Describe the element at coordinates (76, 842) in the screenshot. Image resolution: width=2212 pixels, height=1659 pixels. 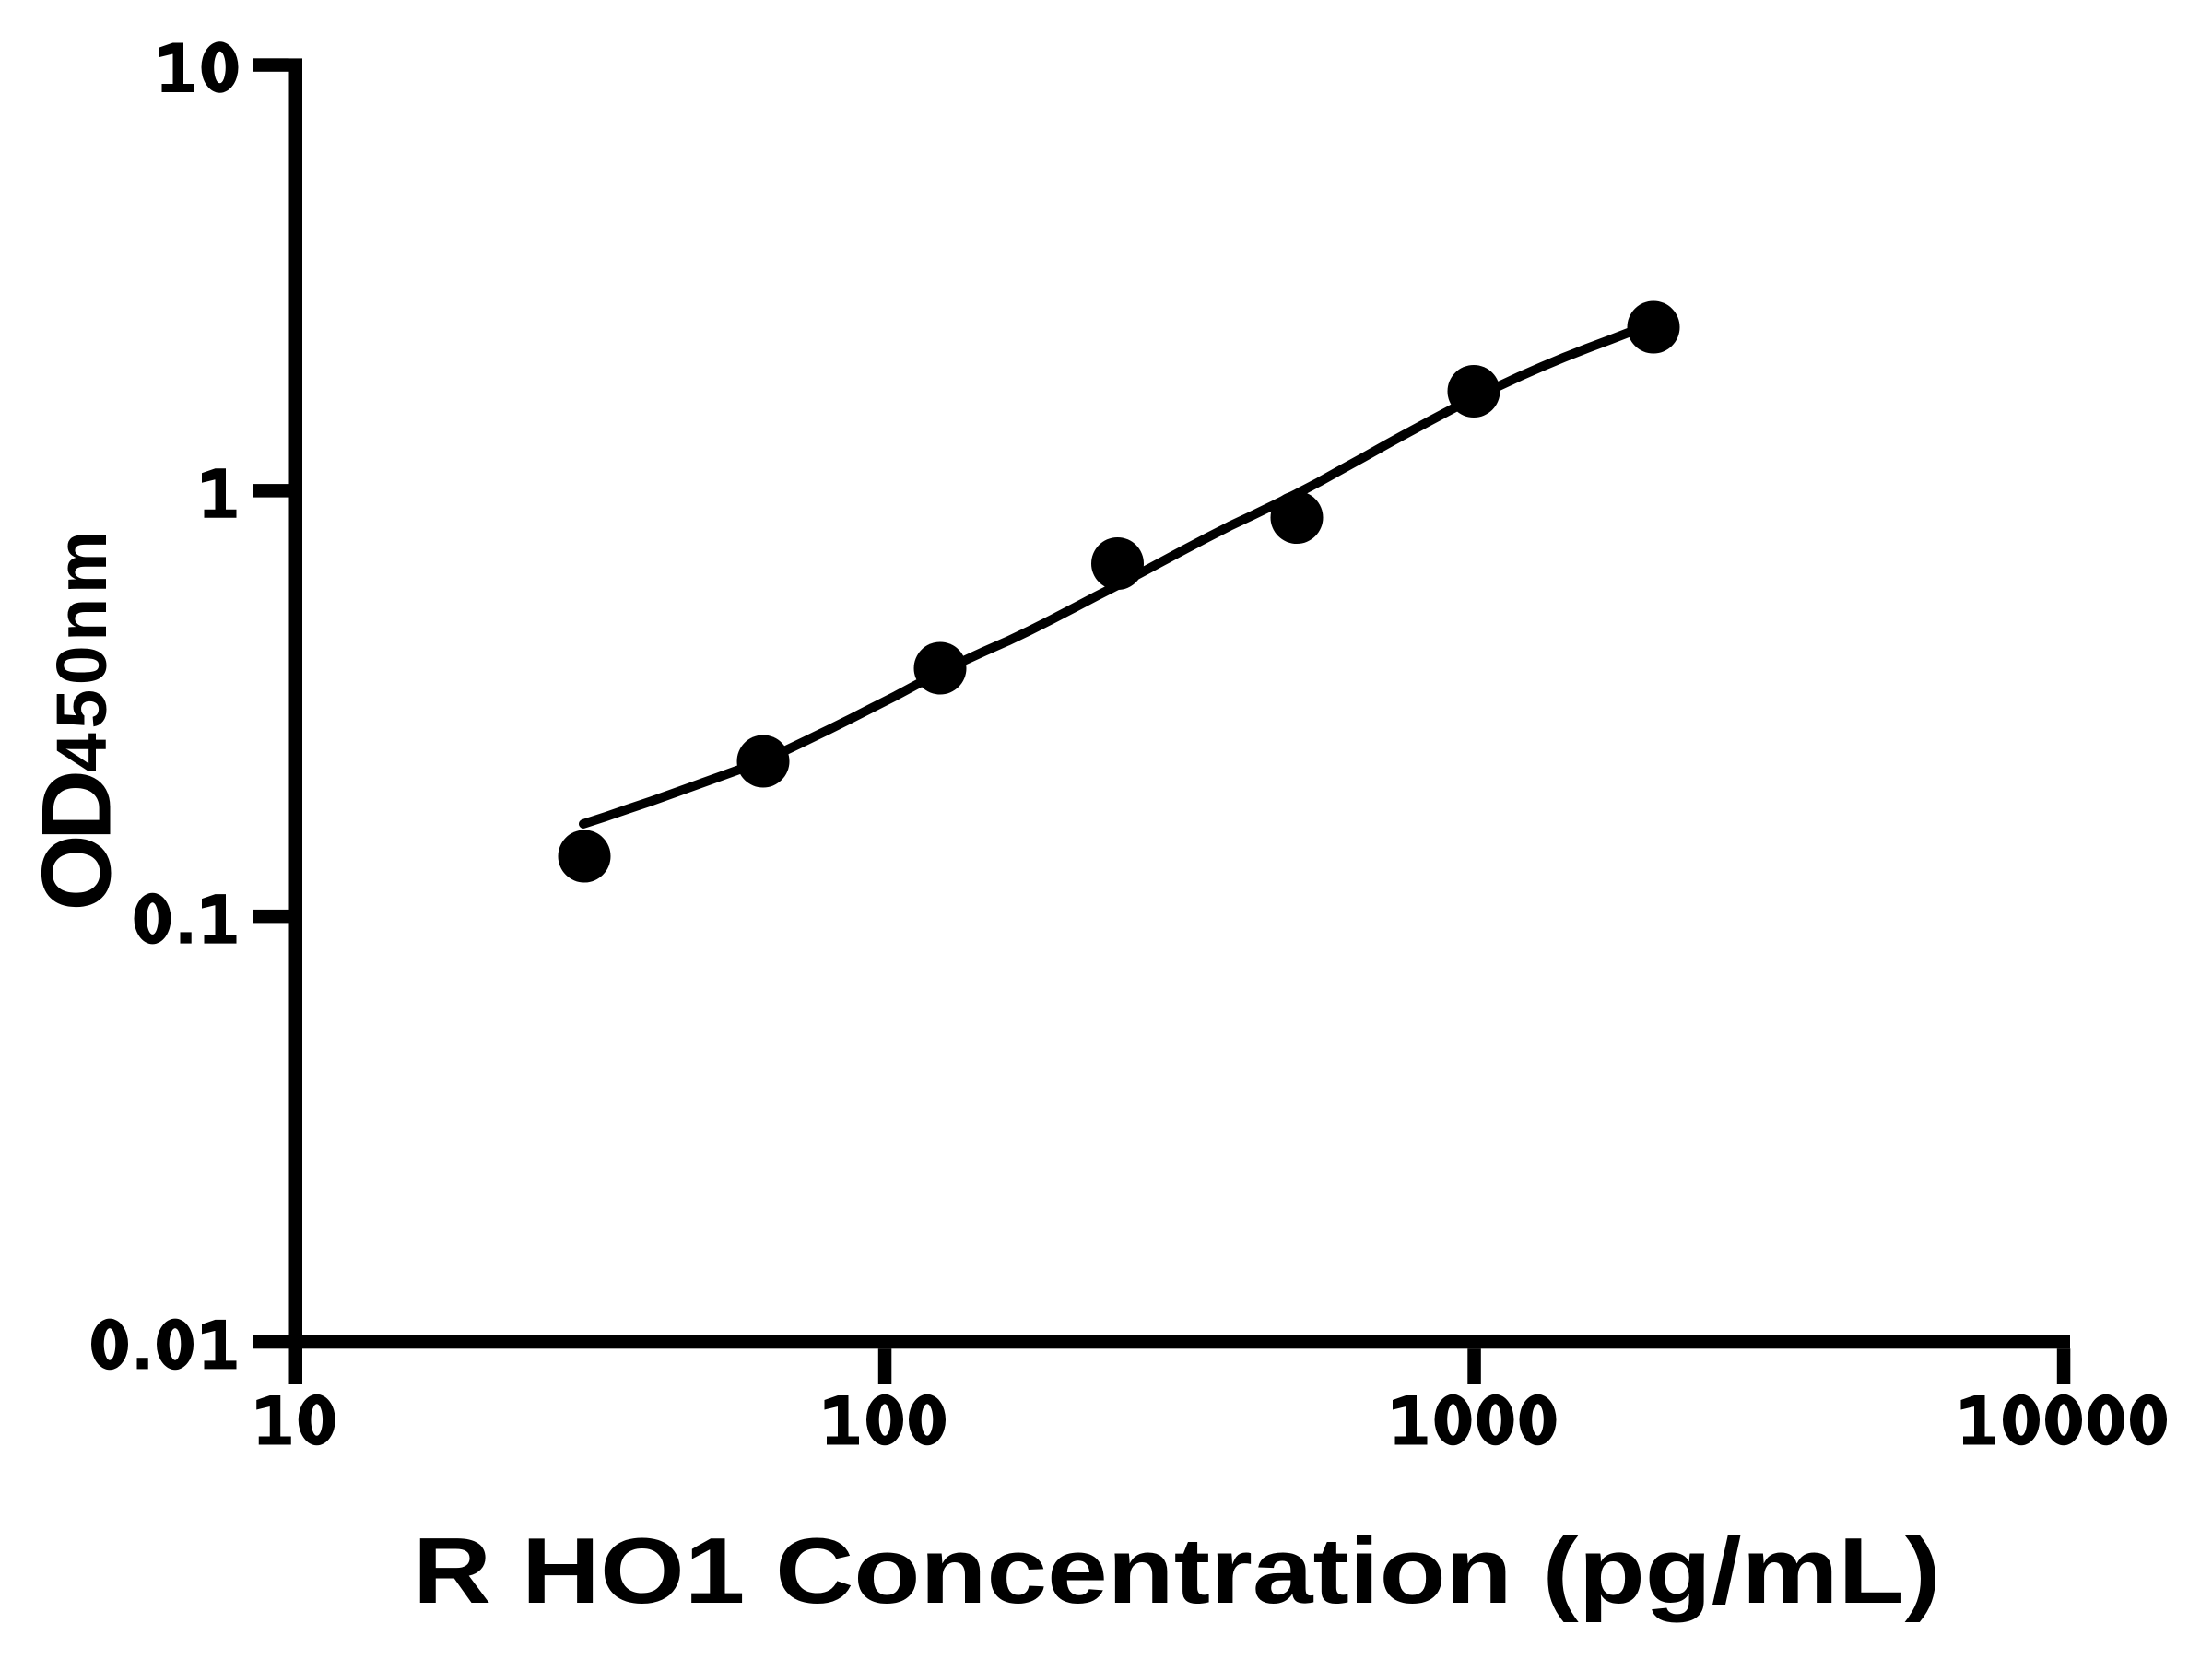
I see `svg-text: OD` at that location.